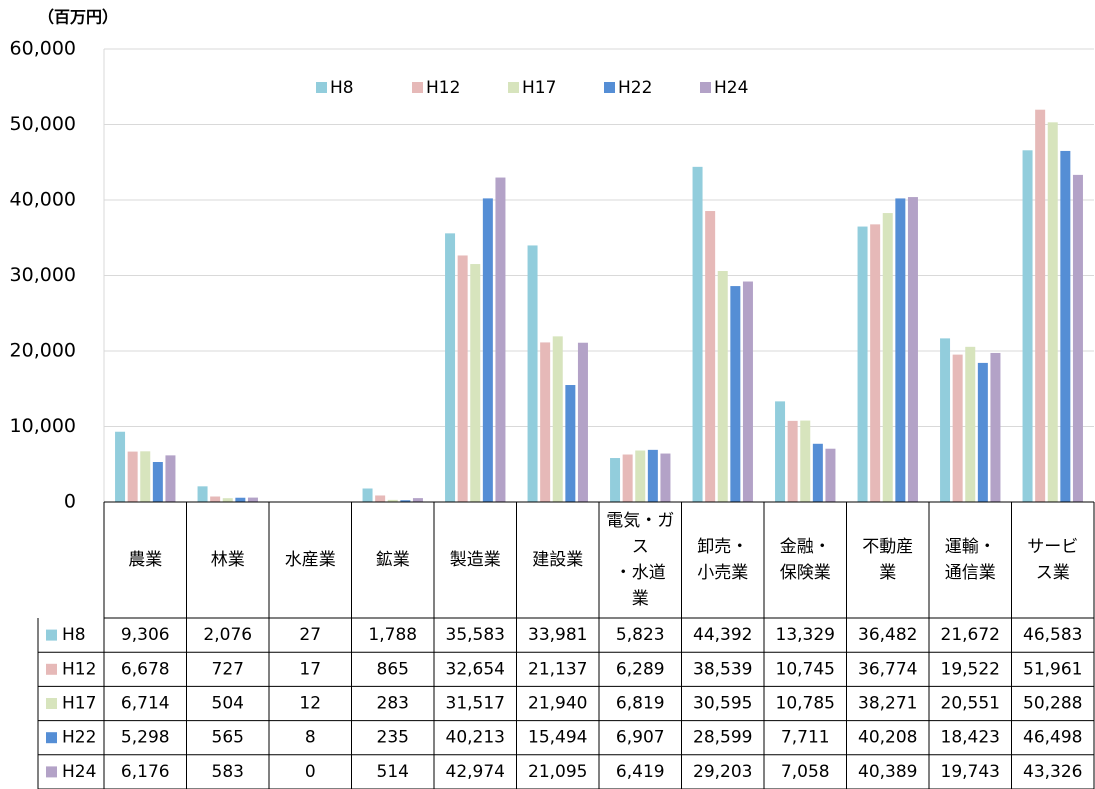 Image resolution: width=1095 pixels, height=789 pixels. I want to click on table-value: 514, so click(393, 772).